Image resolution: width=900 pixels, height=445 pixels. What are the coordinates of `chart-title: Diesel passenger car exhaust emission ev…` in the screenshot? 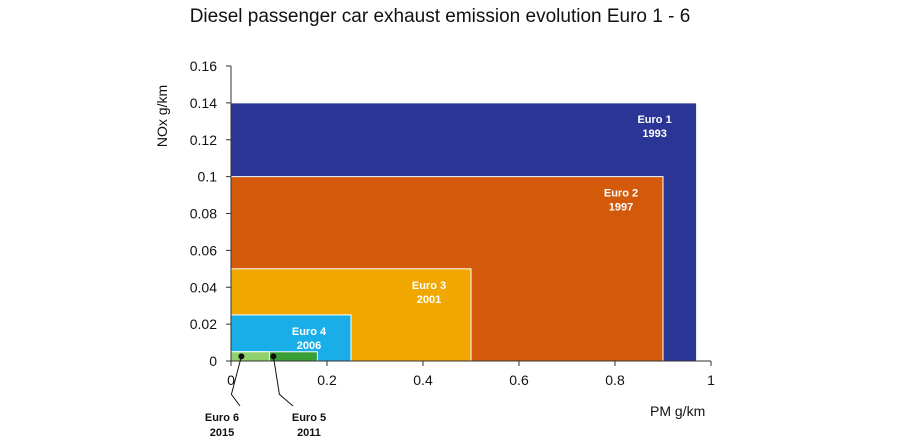 It's located at (440, 16).